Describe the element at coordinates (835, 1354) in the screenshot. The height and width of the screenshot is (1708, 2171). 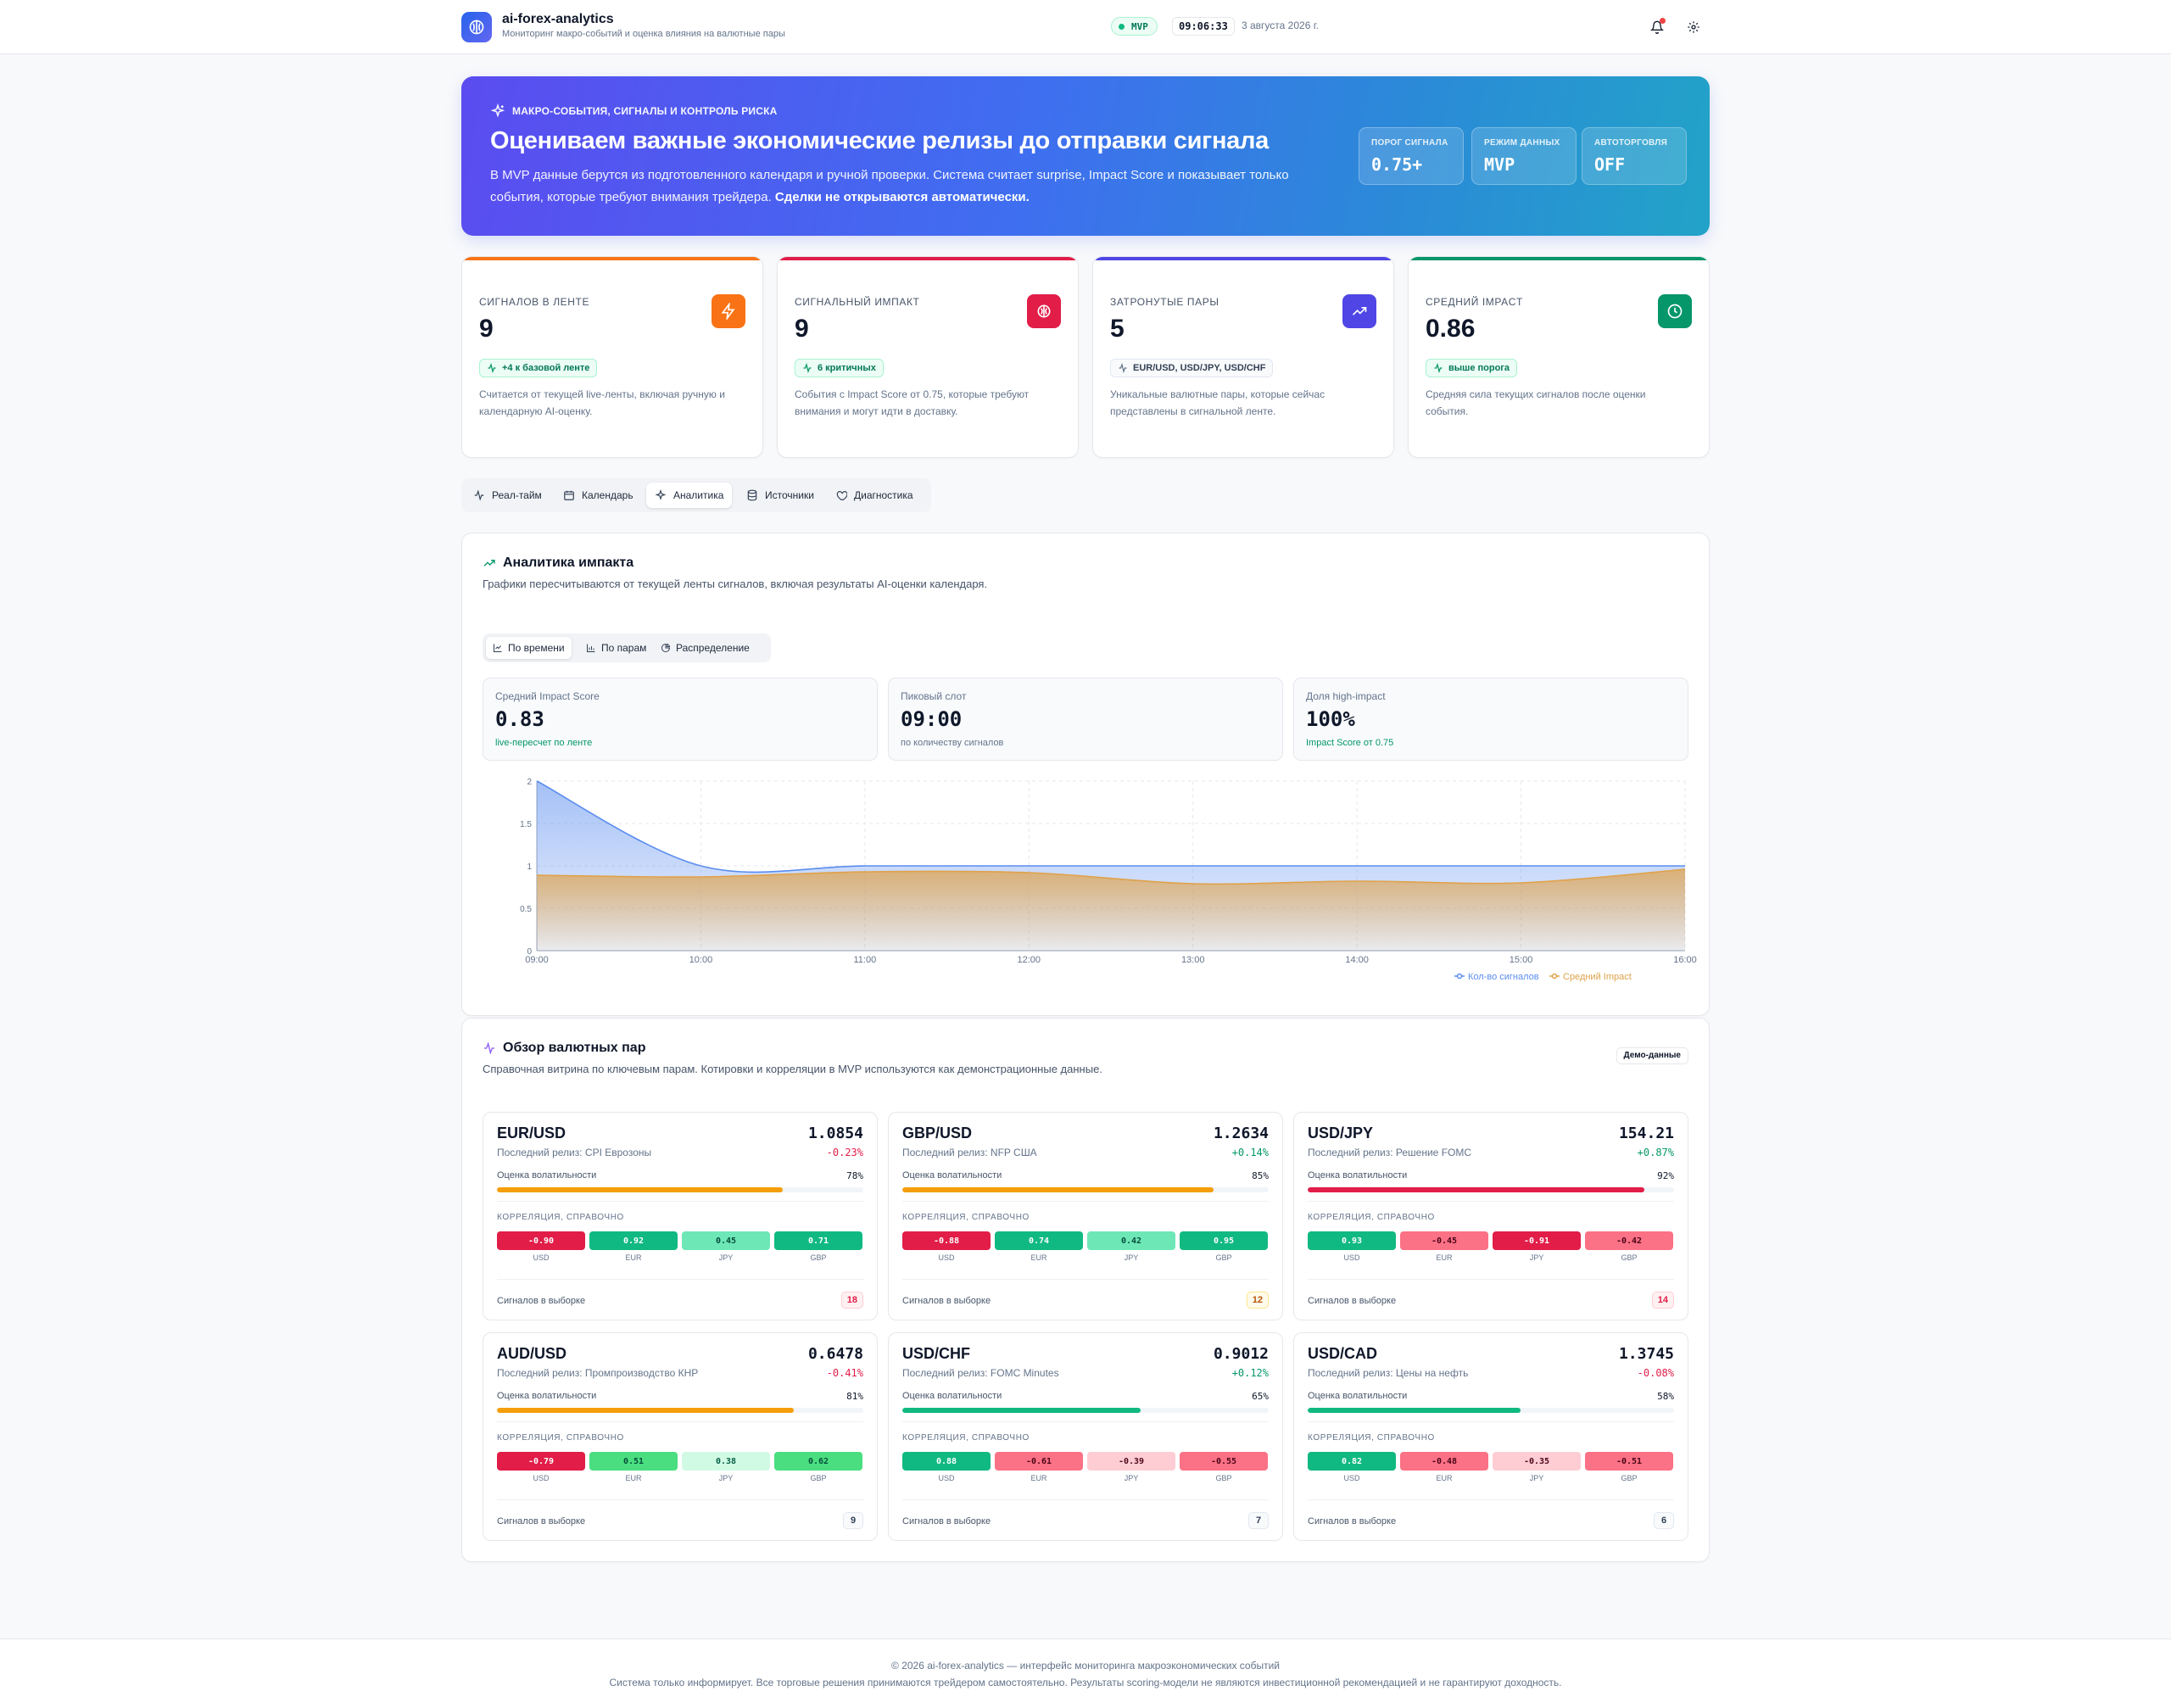
I see `pair-price: 0.6478` at that location.